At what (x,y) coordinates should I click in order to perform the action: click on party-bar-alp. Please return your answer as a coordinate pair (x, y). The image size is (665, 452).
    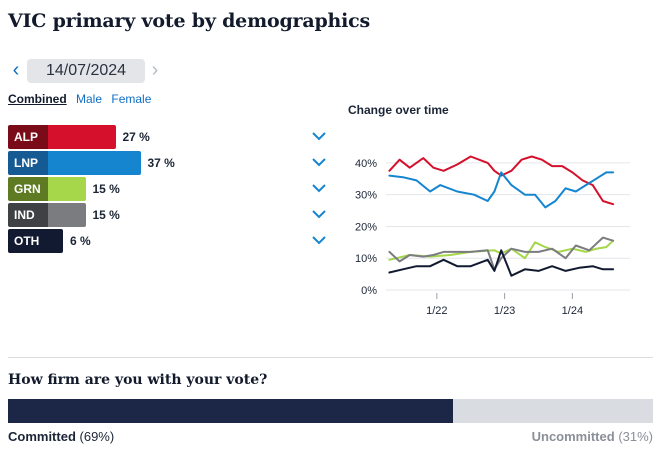
    Looking at the image, I should click on (82, 137).